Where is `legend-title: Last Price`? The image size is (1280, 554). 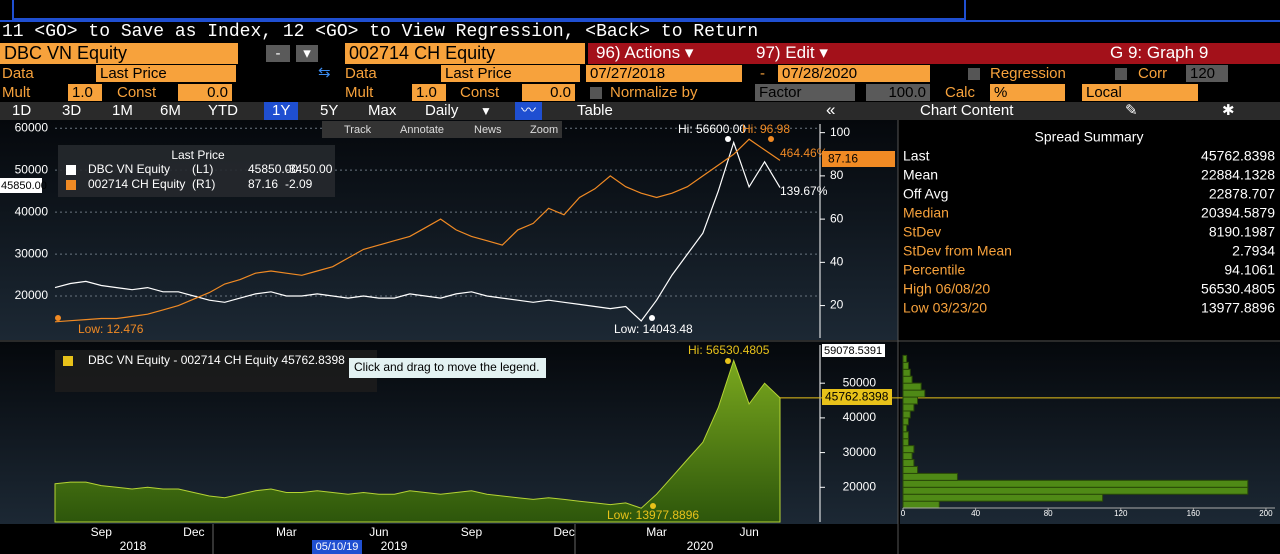
legend-title: Last Price is located at coordinates (198, 155).